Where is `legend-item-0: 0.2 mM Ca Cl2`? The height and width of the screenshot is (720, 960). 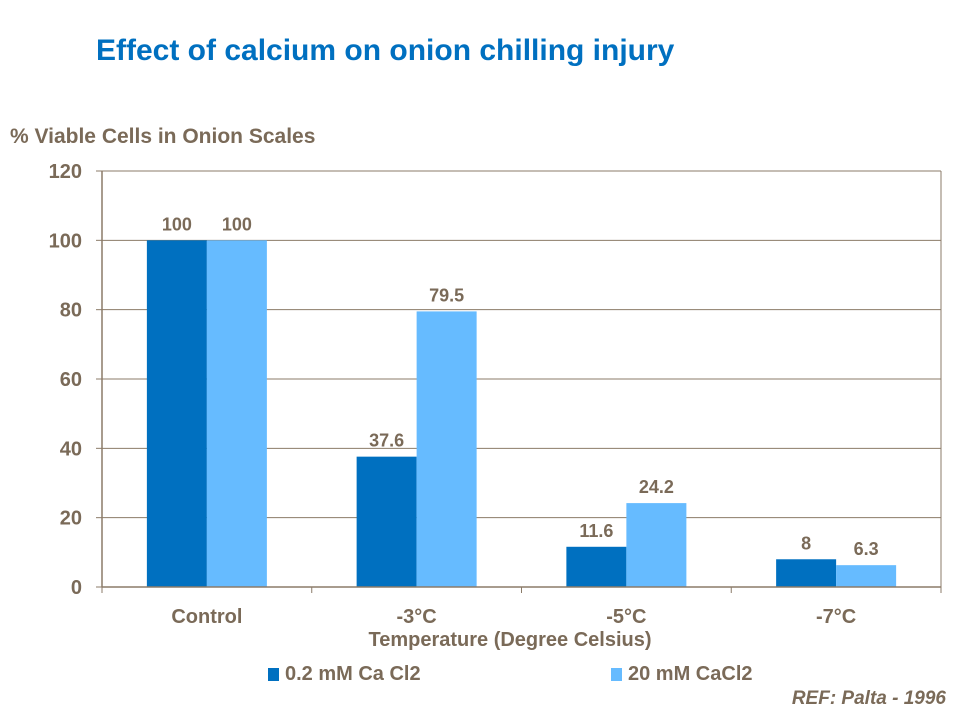
legend-item-0: 0.2 mM Ca Cl2 is located at coordinates (344, 674).